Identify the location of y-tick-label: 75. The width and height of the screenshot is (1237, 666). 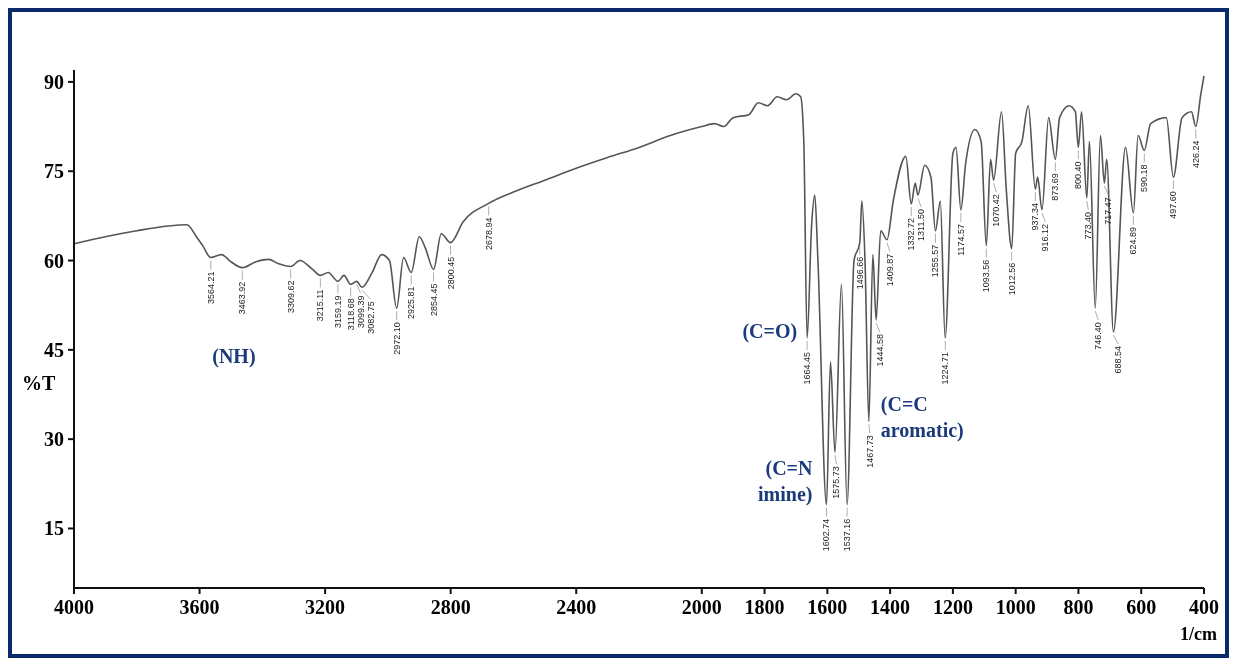
(54, 171).